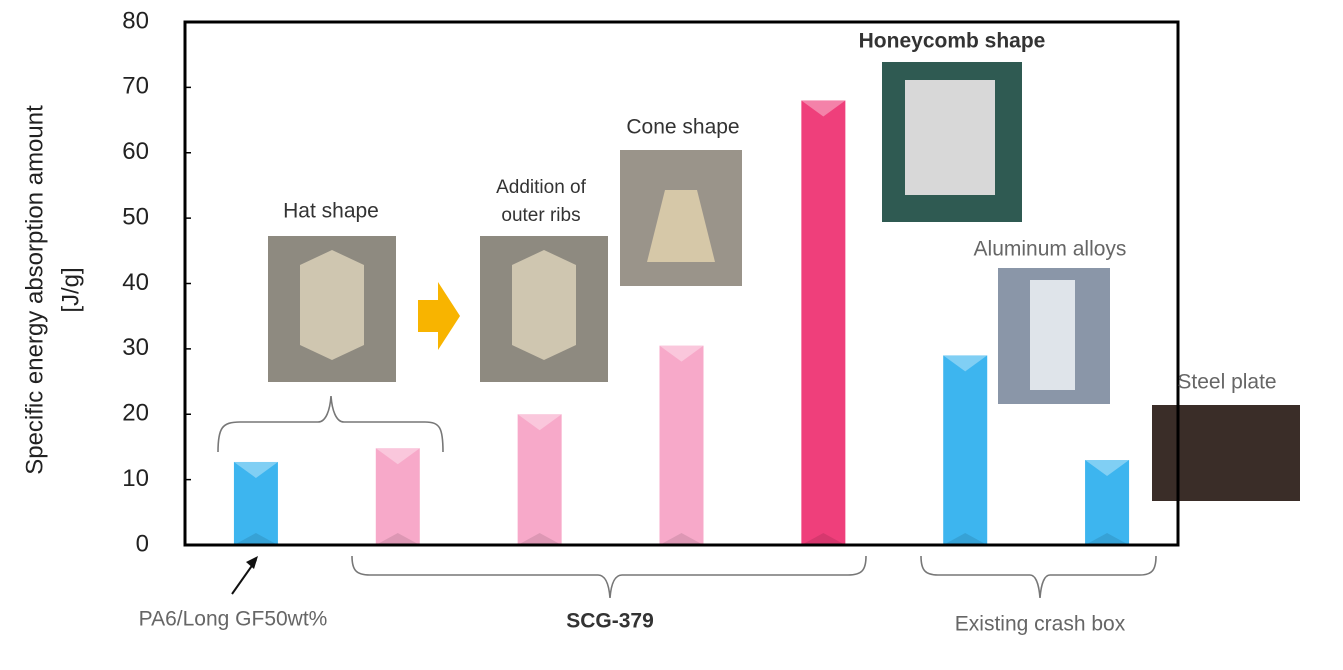 This screenshot has width=1343, height=670. Describe the element at coordinates (135, 86) in the screenshot. I see `y-tick-label: 70` at that location.